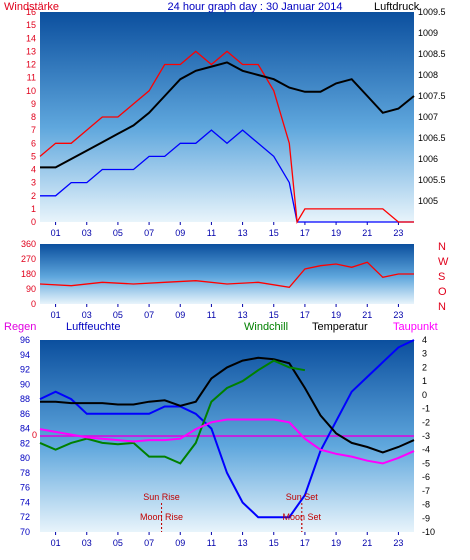 This screenshot has height=560, width=470. Describe the element at coordinates (426, 518) in the screenshot. I see `y-tick-label: -9` at that location.